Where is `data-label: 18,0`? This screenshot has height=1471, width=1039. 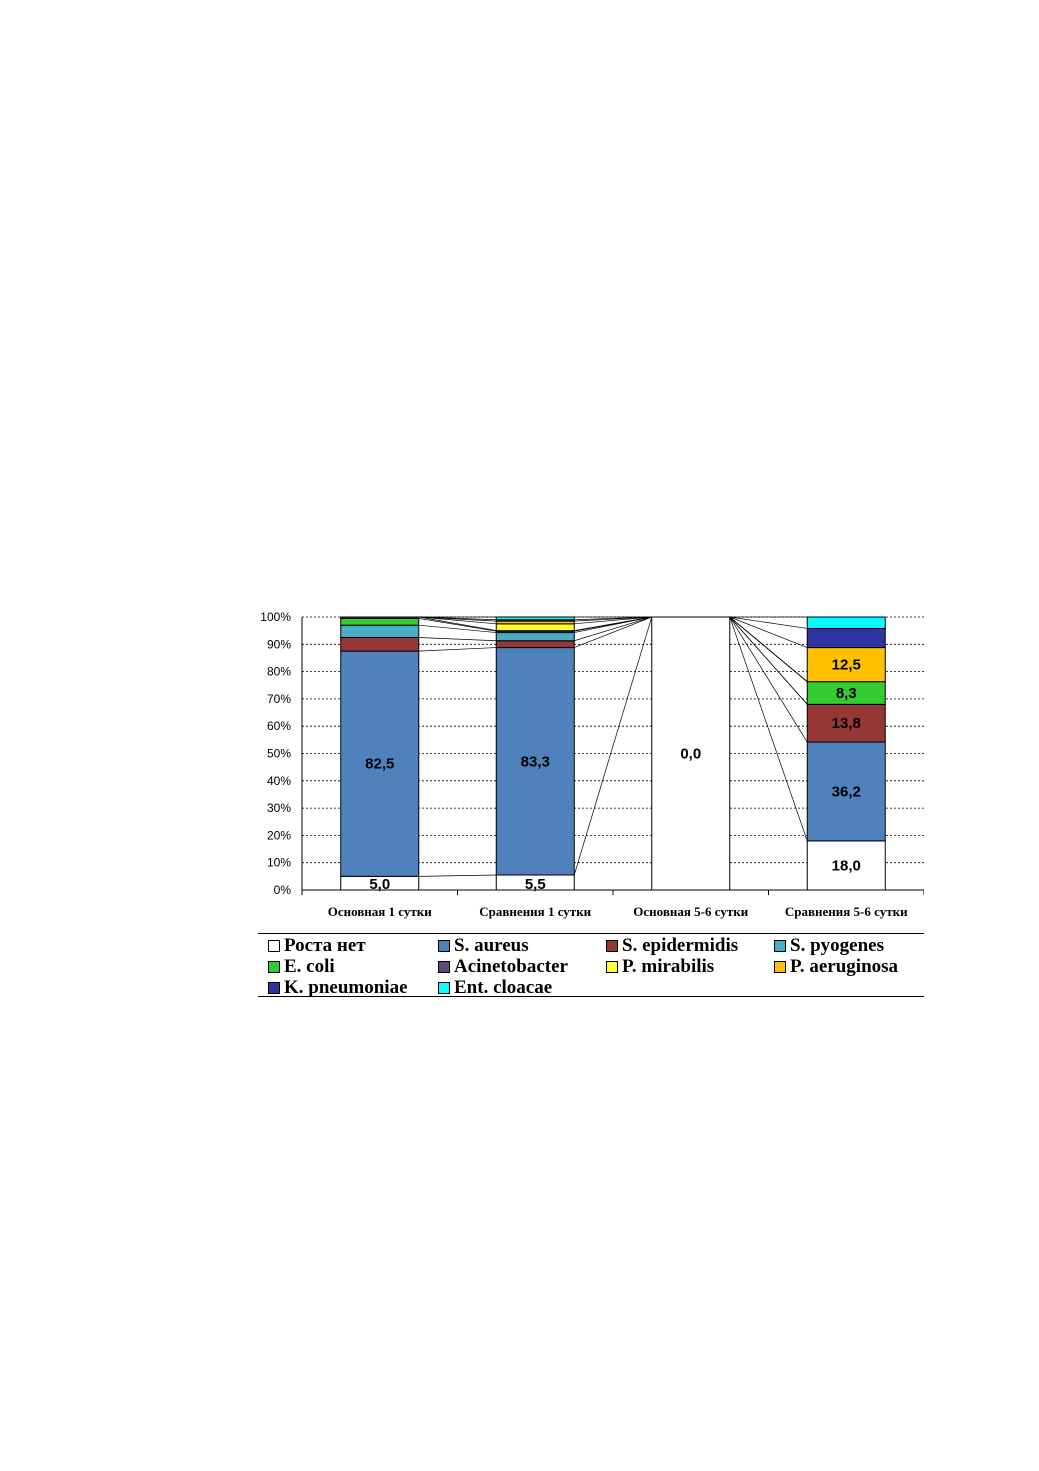
data-label: 18,0 is located at coordinates (846, 865).